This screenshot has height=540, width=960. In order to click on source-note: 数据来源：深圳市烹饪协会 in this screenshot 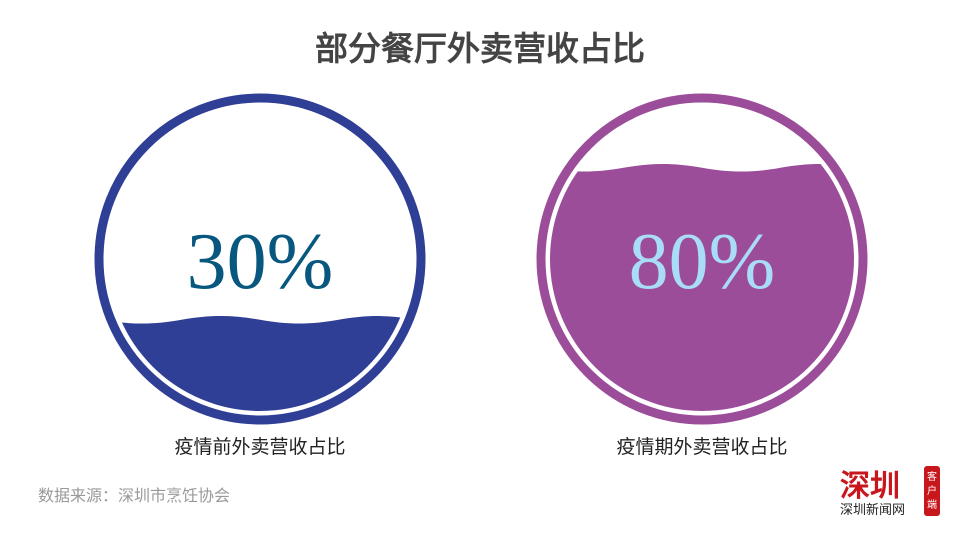, I will do `click(134, 495)`.